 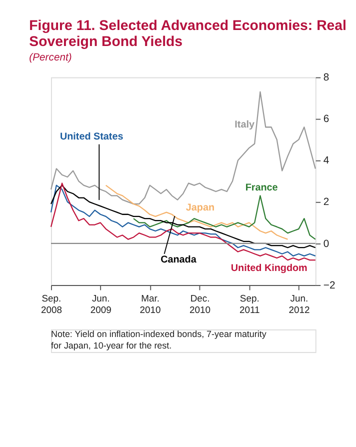 I want to click on x-tick-label: Sep. 2008, so click(x=51, y=305).